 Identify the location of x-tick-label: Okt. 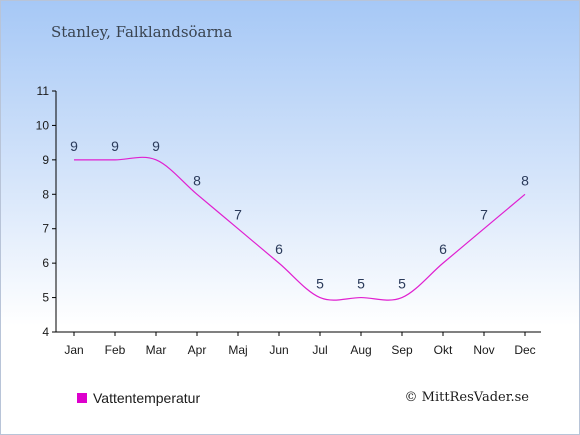
(443, 350).